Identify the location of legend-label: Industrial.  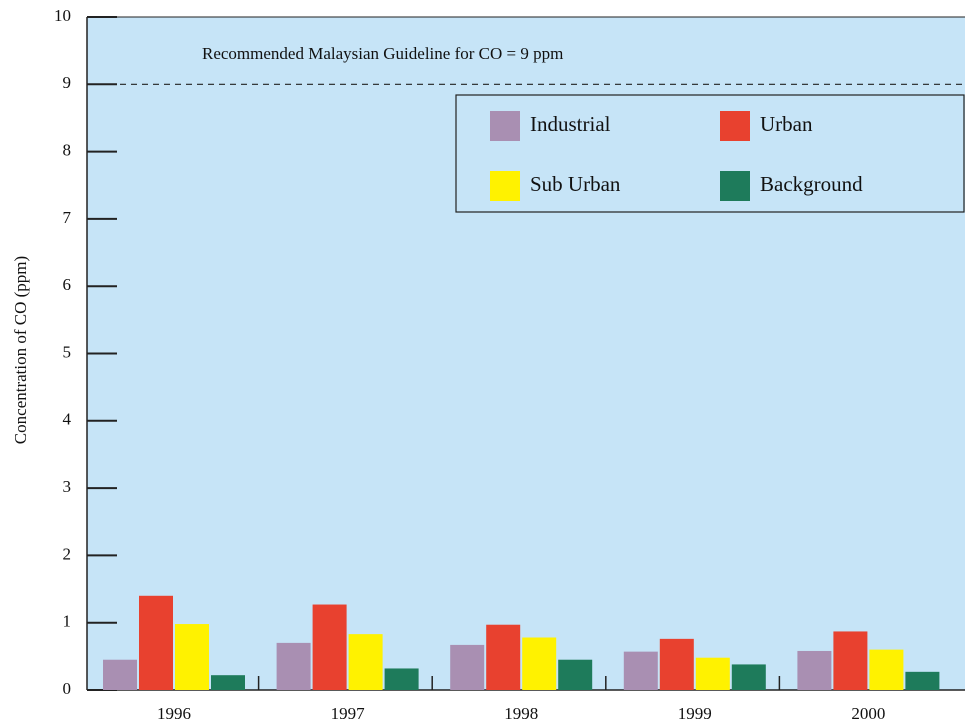
(570, 124).